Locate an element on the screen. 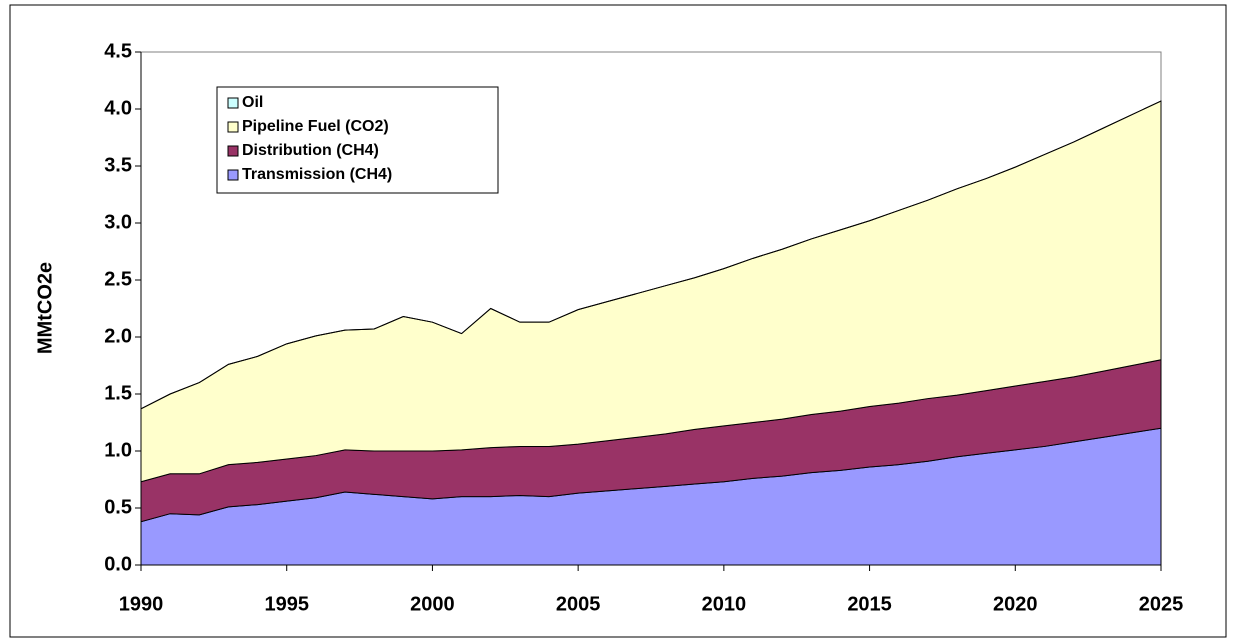 The height and width of the screenshot is (643, 1236). x-tick-label: 2005 is located at coordinates (578, 604).